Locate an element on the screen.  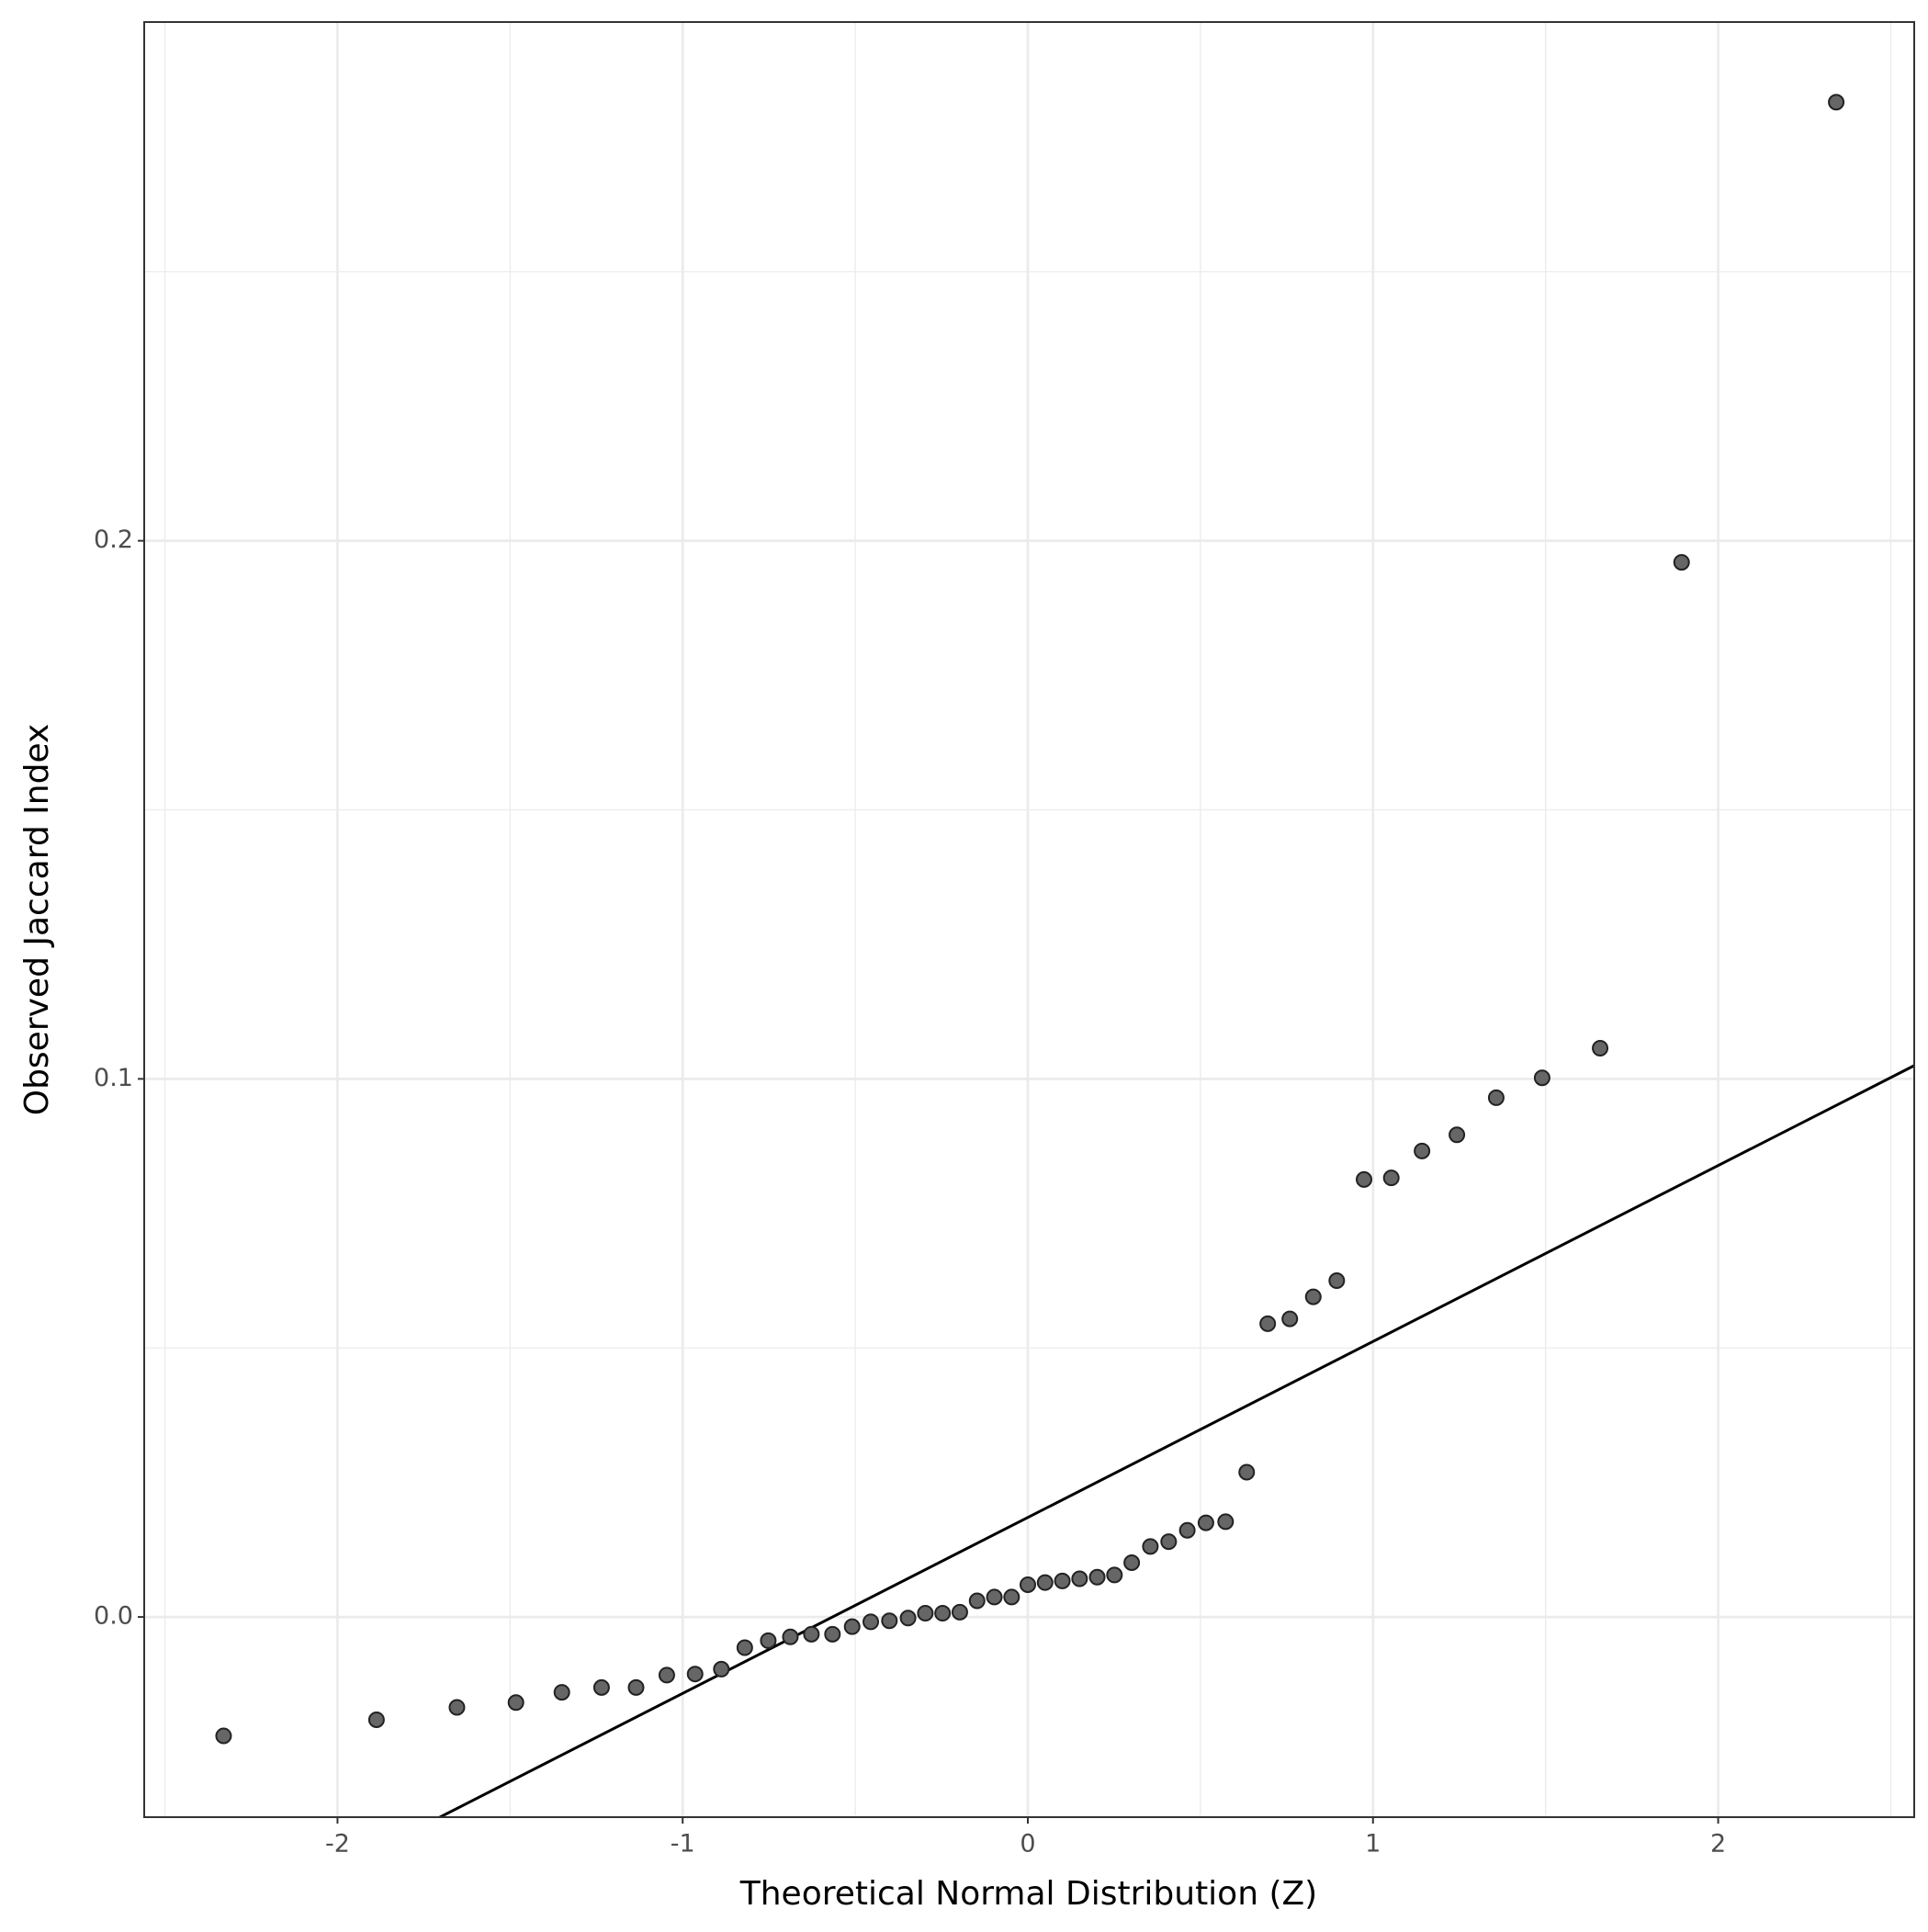
x-tick-label: -2 is located at coordinates (337, 1844).